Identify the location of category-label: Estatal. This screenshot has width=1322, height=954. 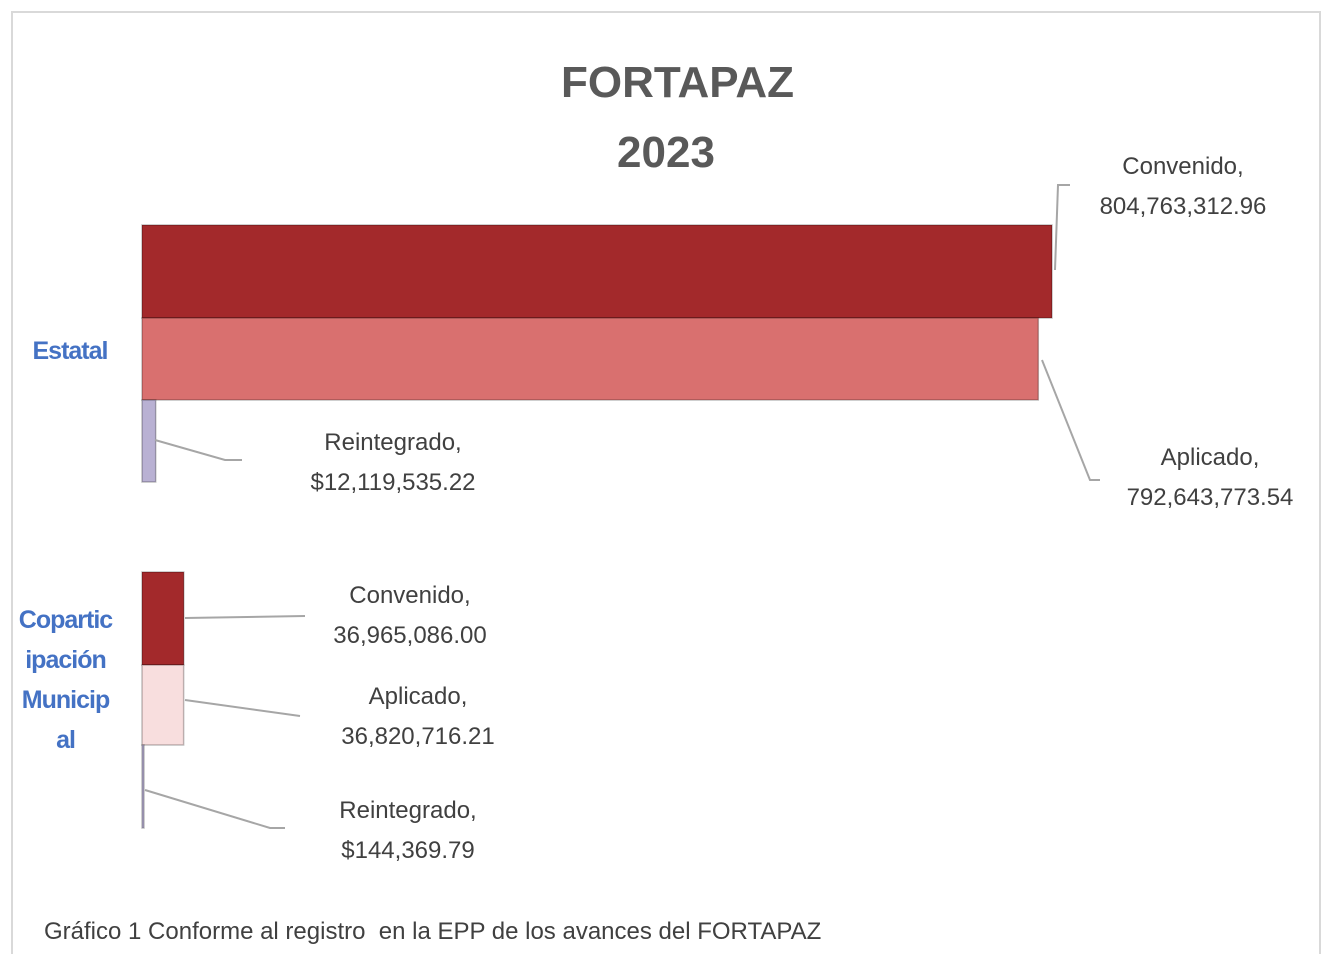
(70, 351).